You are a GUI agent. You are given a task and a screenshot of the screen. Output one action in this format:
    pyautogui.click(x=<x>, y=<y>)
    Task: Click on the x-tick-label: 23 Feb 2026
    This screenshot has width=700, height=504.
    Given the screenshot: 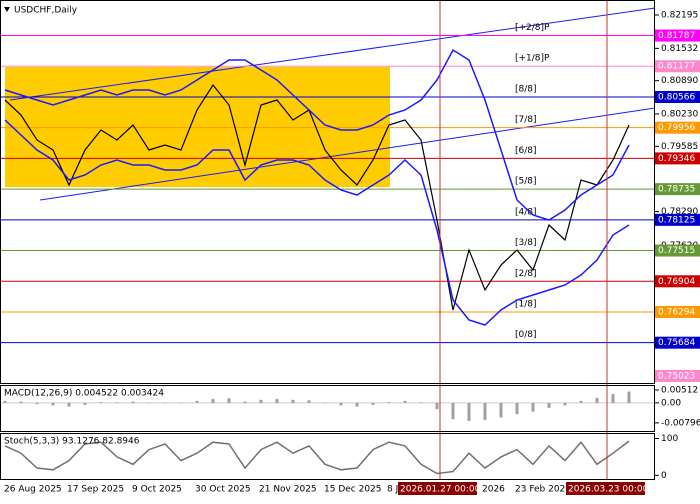 What is the action you would take?
    pyautogui.click(x=543, y=490)
    